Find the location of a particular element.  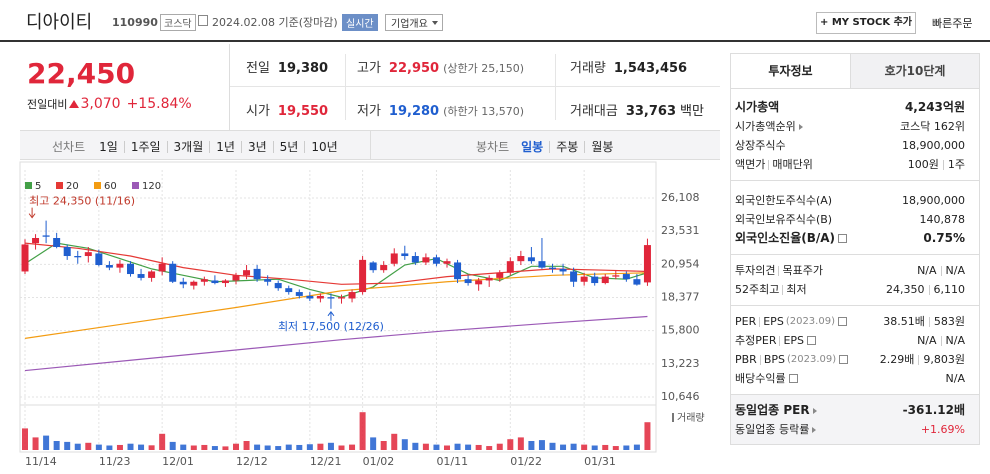

label-sep is located at coordinates (783, 289).